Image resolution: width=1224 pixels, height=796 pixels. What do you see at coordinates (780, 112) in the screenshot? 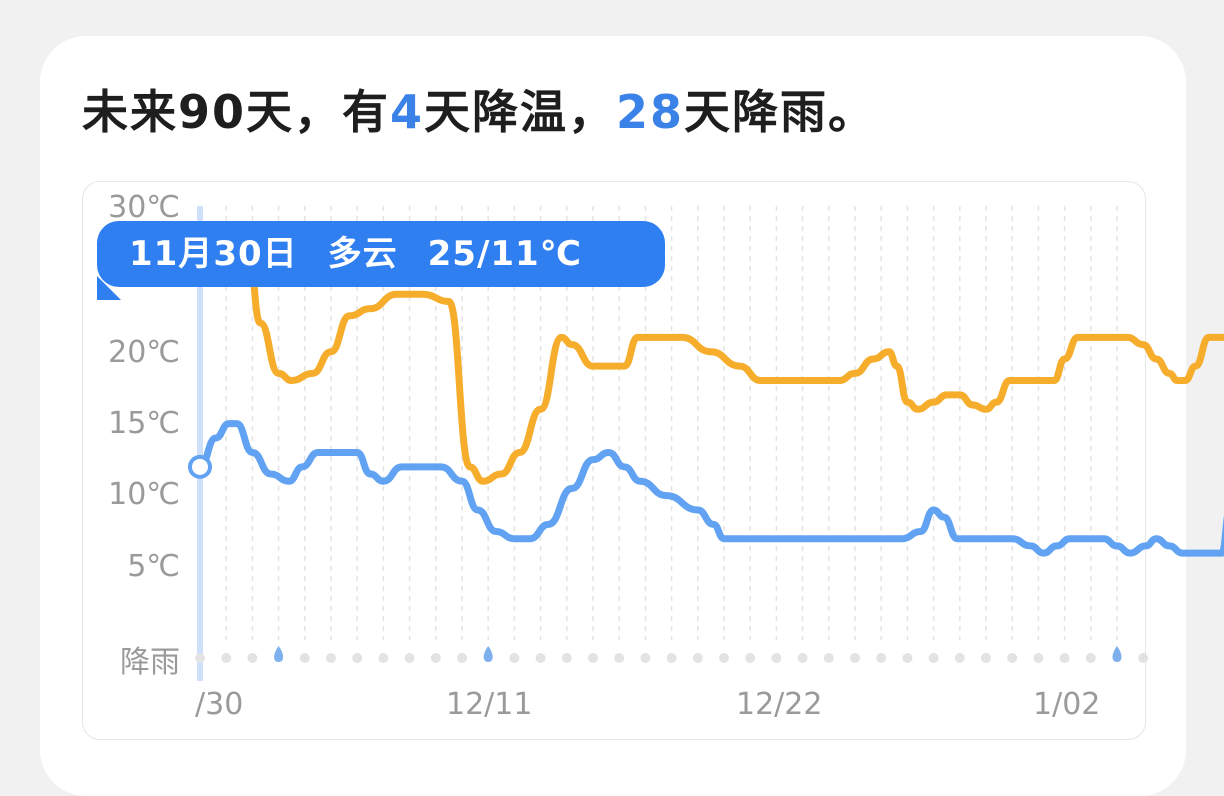
I see `headline-suffix: 天降雨。` at bounding box center [780, 112].